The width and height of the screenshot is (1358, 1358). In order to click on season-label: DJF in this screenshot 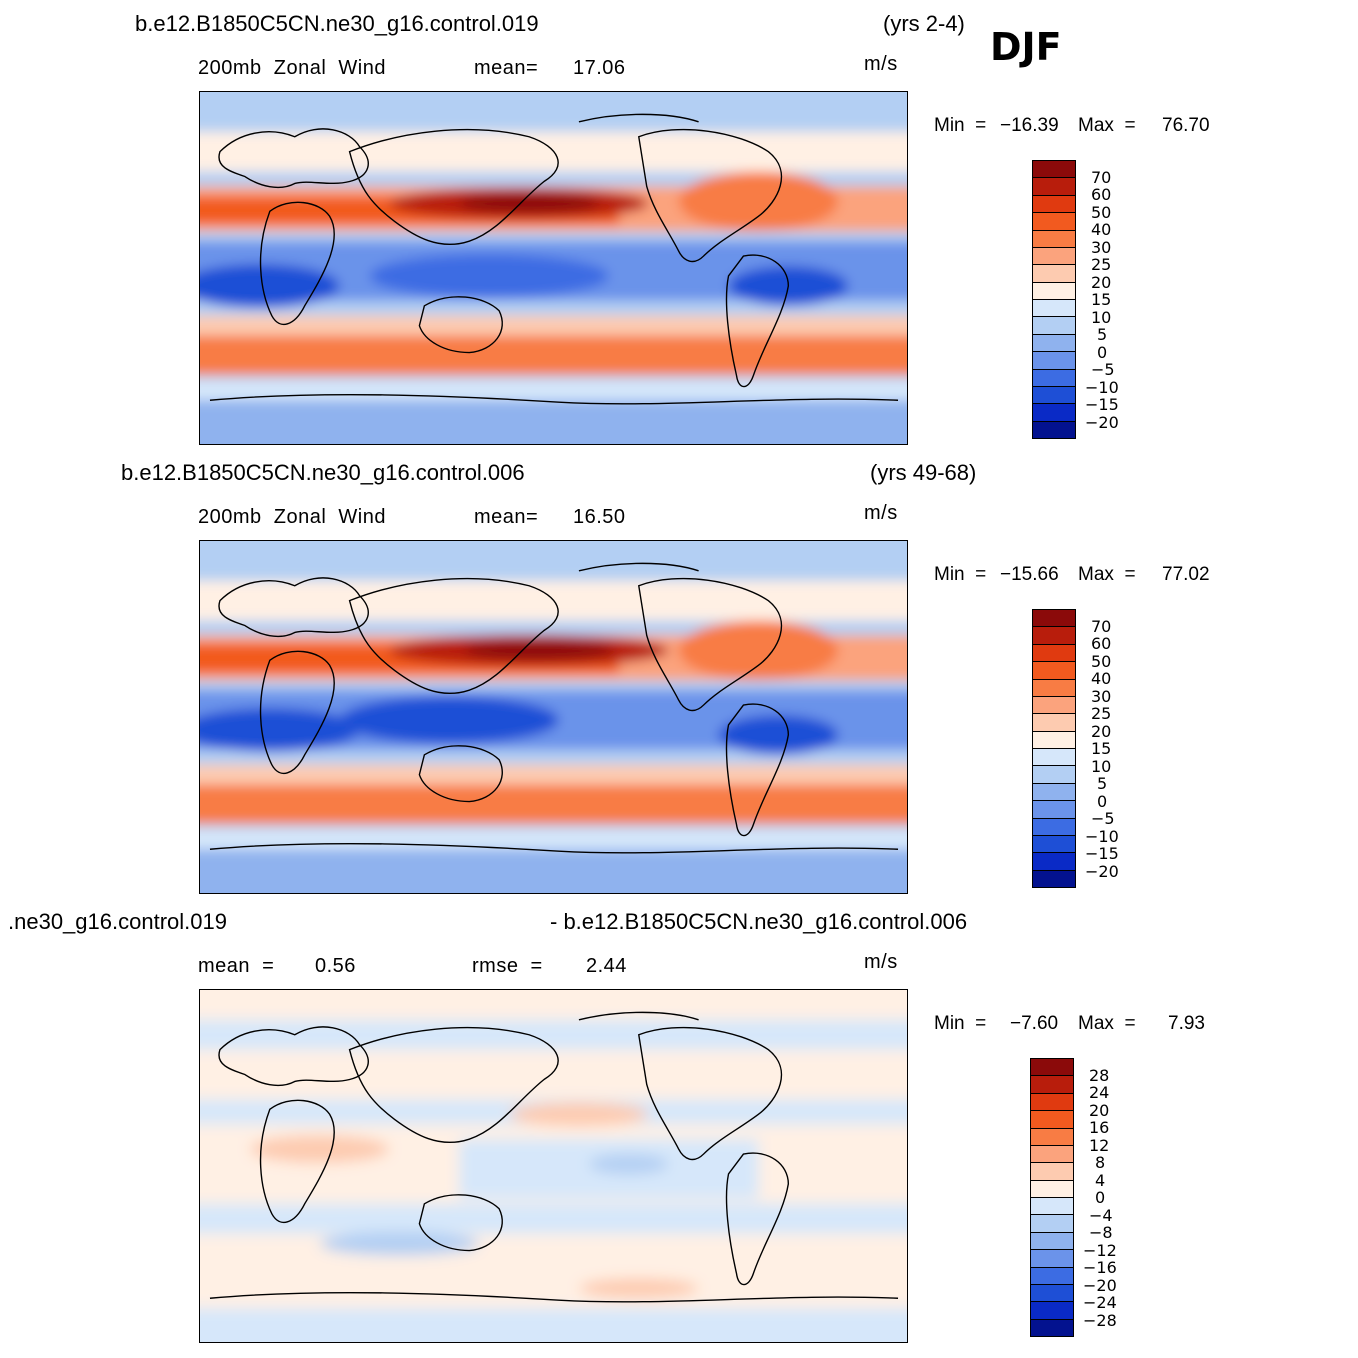, I will do `click(1026, 47)`.